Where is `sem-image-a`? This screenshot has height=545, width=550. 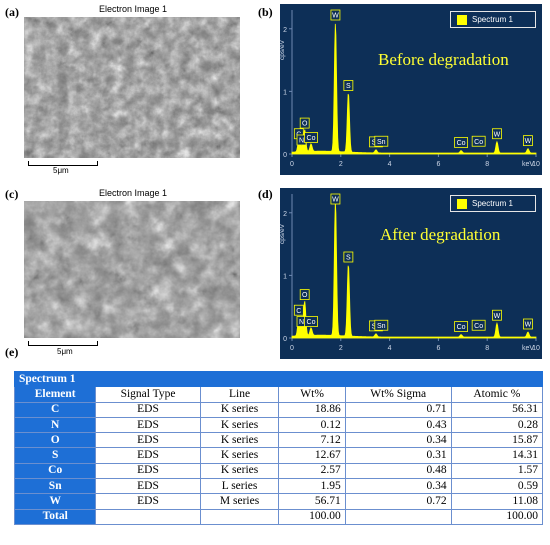
sem-image-a is located at coordinates (132, 87).